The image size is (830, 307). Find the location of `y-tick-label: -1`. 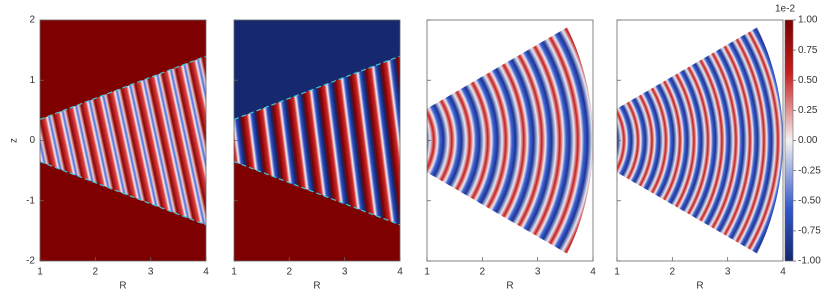

y-tick-label: -1 is located at coordinates (30, 200).